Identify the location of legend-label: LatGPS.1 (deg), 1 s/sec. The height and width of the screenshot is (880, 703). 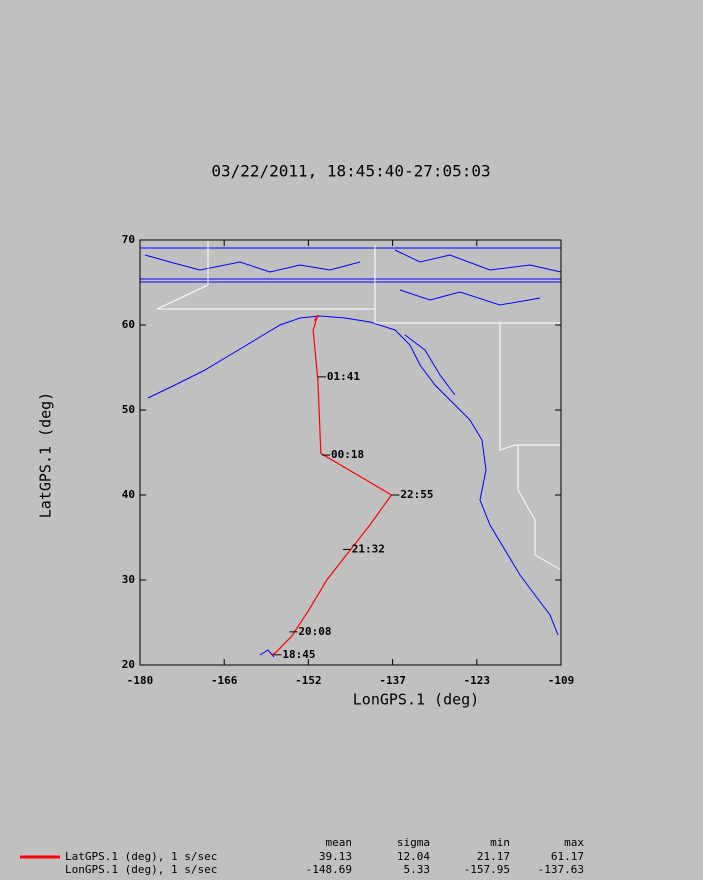
(141, 856).